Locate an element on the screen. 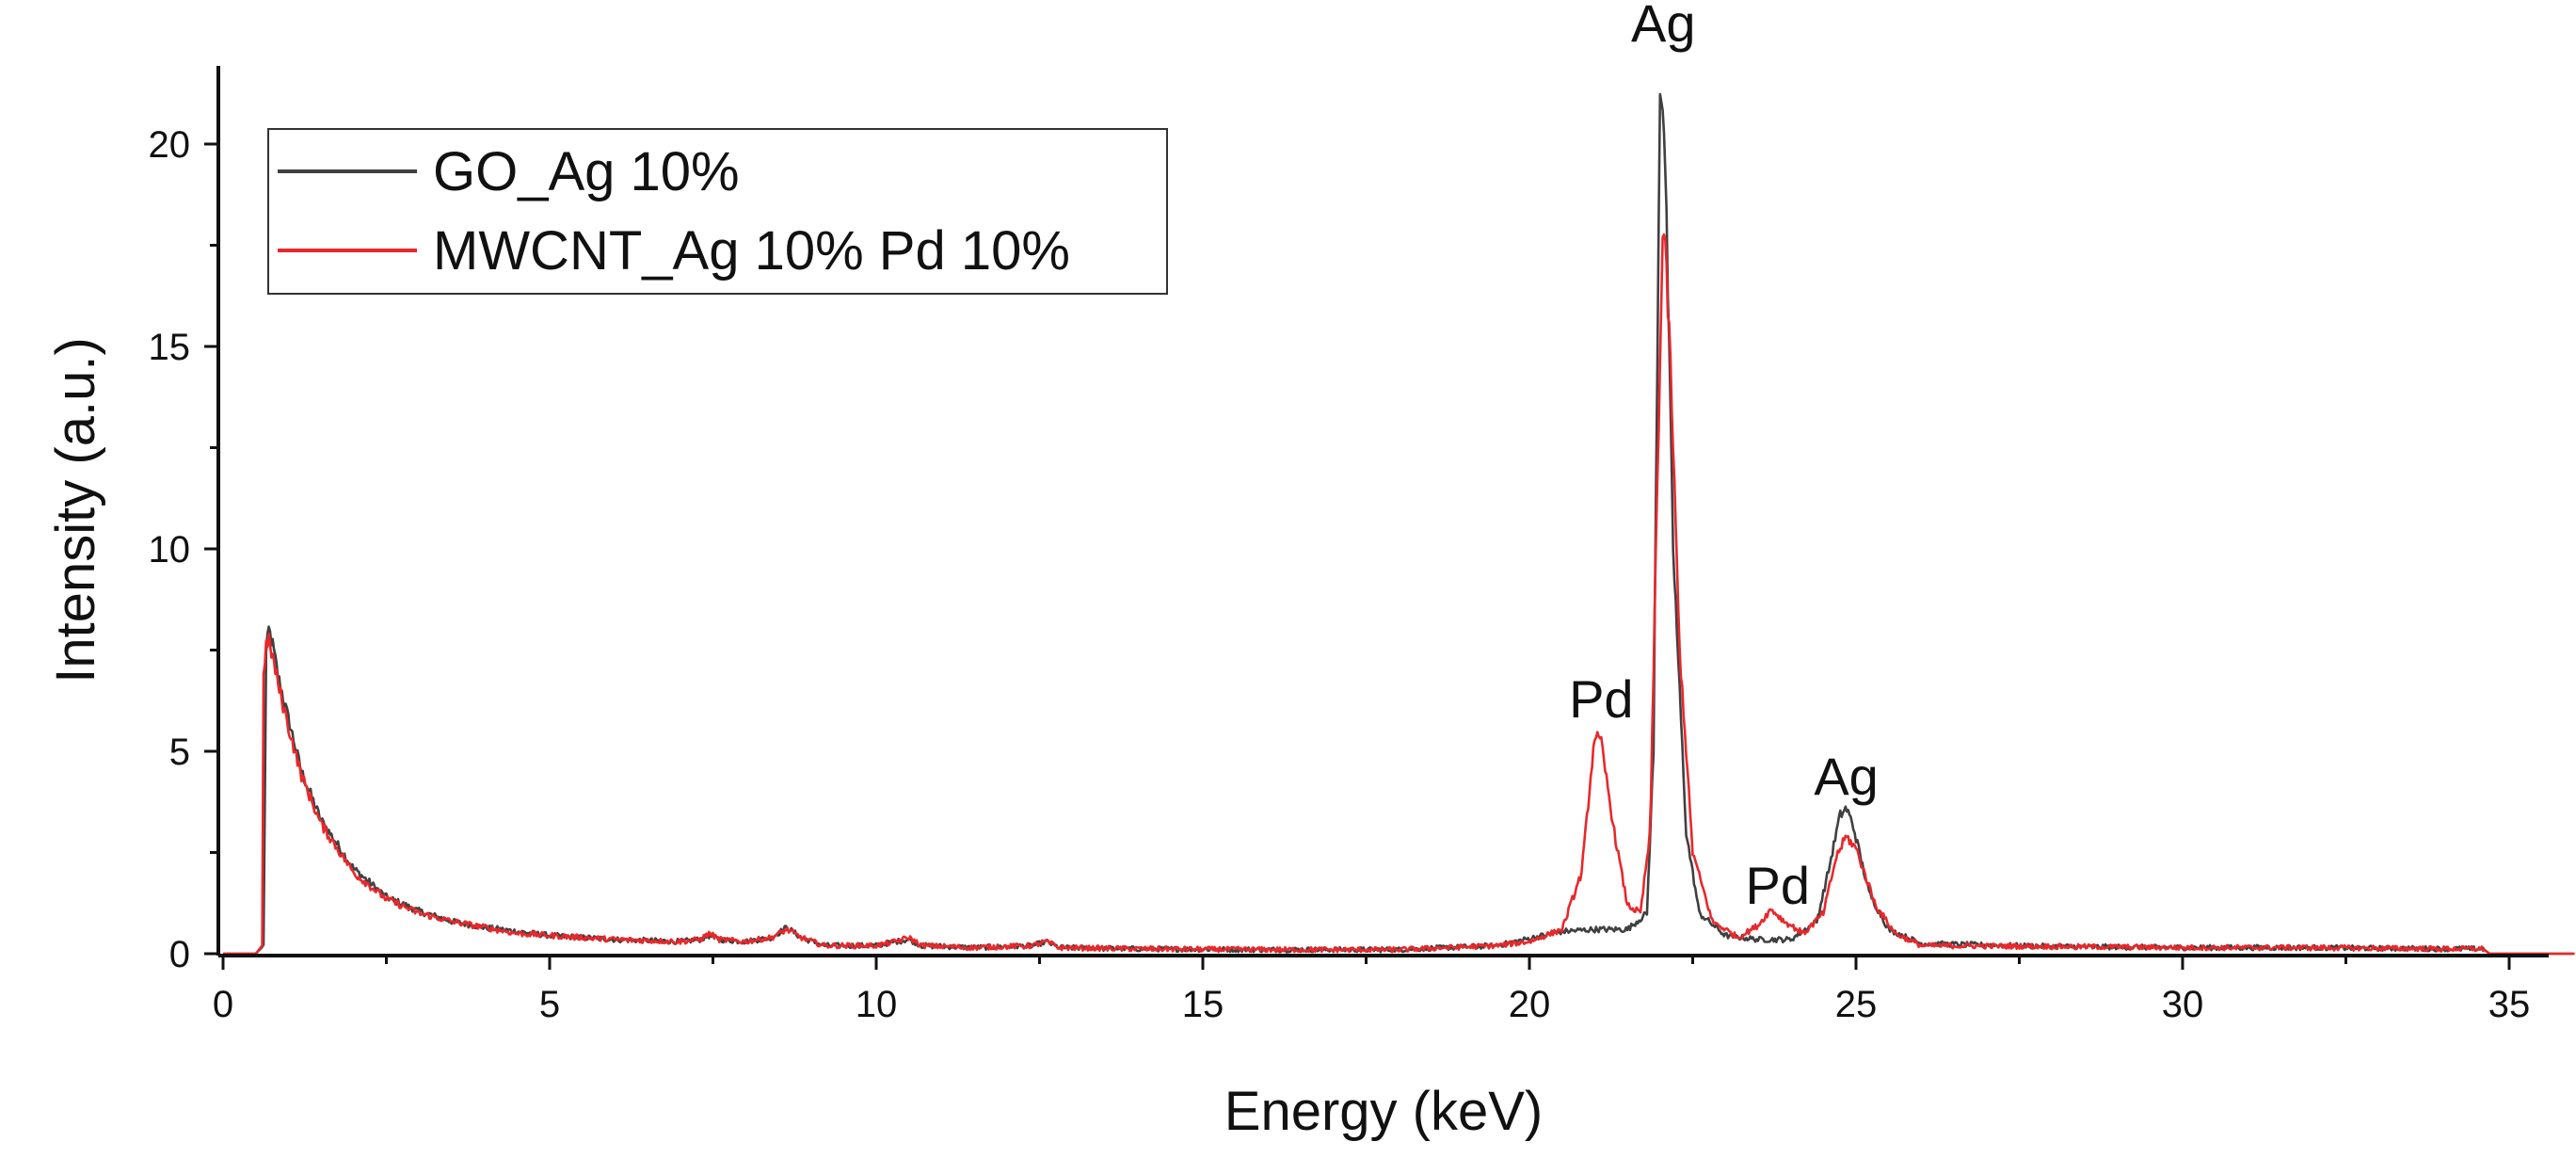  y-tick-label: 5 is located at coordinates (179, 752).